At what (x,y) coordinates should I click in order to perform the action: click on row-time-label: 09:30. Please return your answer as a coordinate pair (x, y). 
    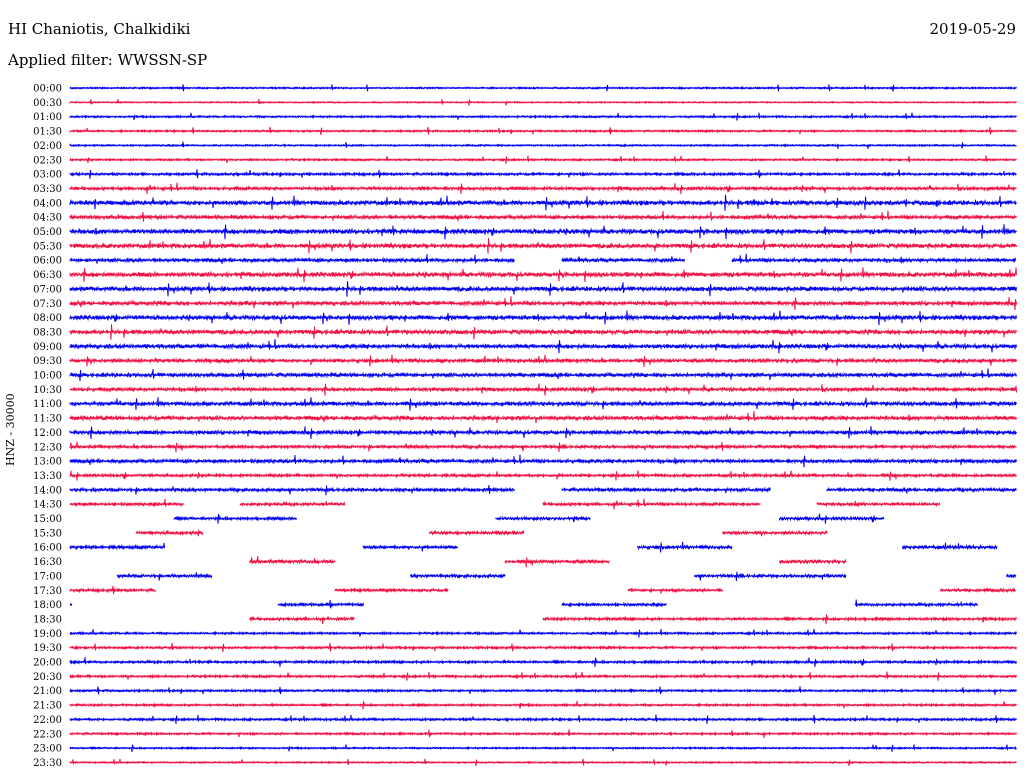
    Looking at the image, I should click on (47, 361).